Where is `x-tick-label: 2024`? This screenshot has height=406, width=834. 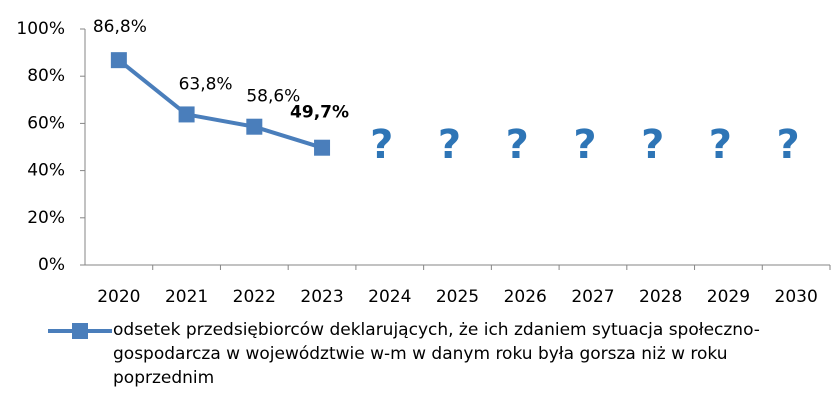 x-tick-label: 2024 is located at coordinates (389, 297).